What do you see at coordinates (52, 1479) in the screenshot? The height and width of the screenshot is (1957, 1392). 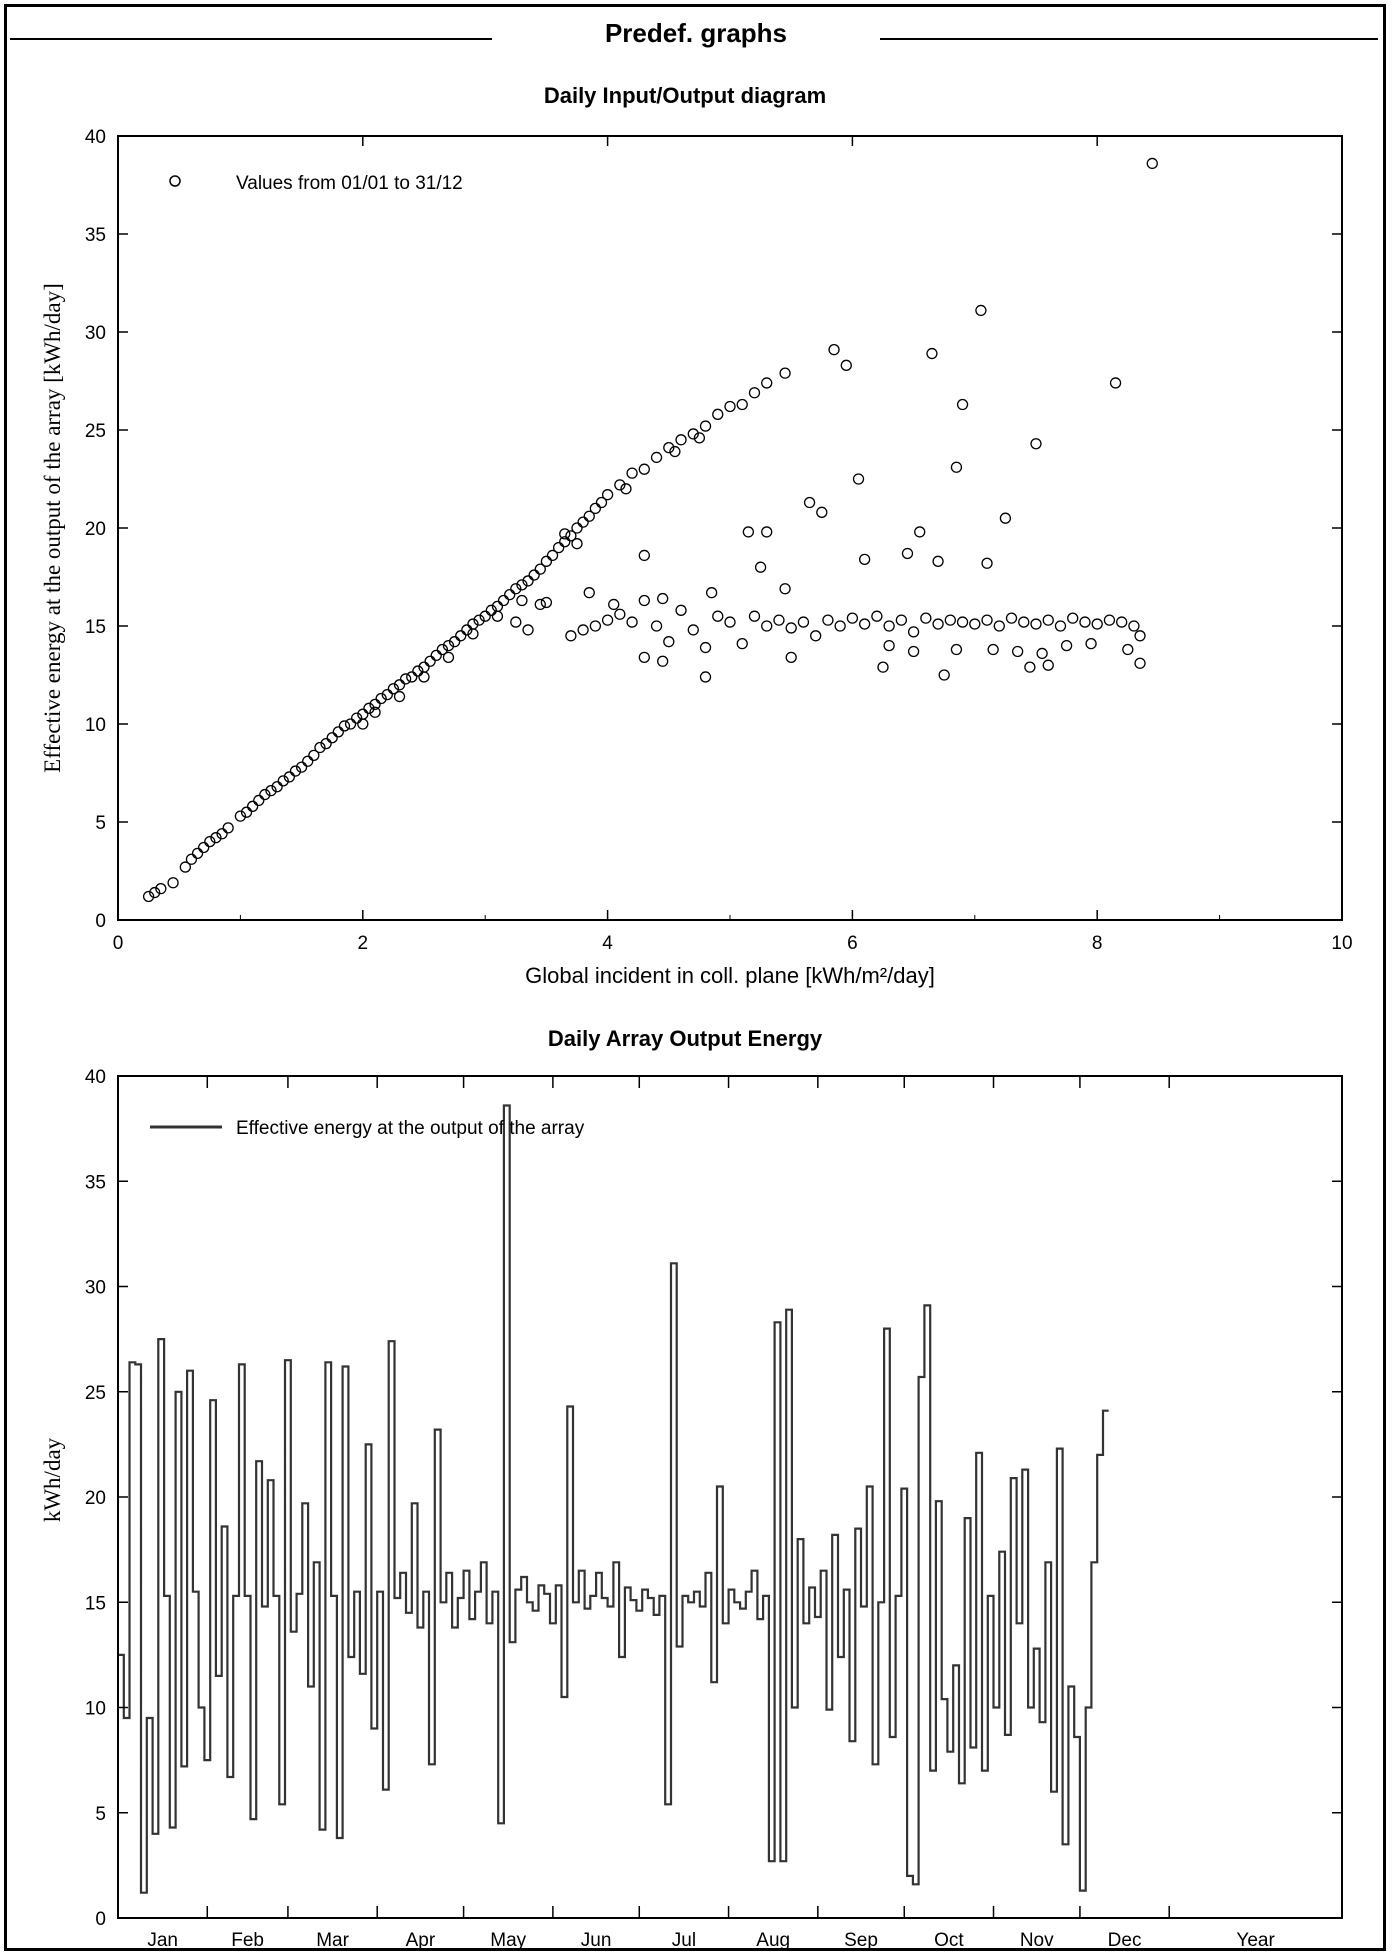 I see `chart2-y-axis-label: kWh/day` at bounding box center [52, 1479].